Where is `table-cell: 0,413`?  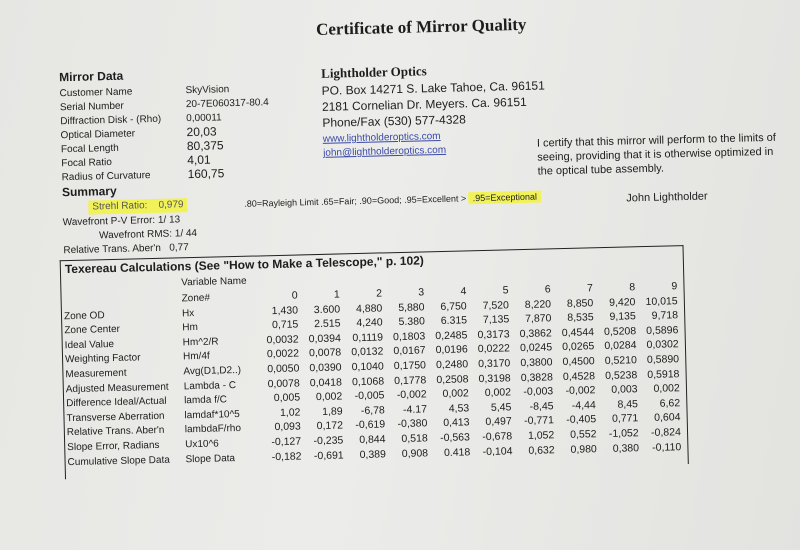
table-cell: 0,413 is located at coordinates (456, 423).